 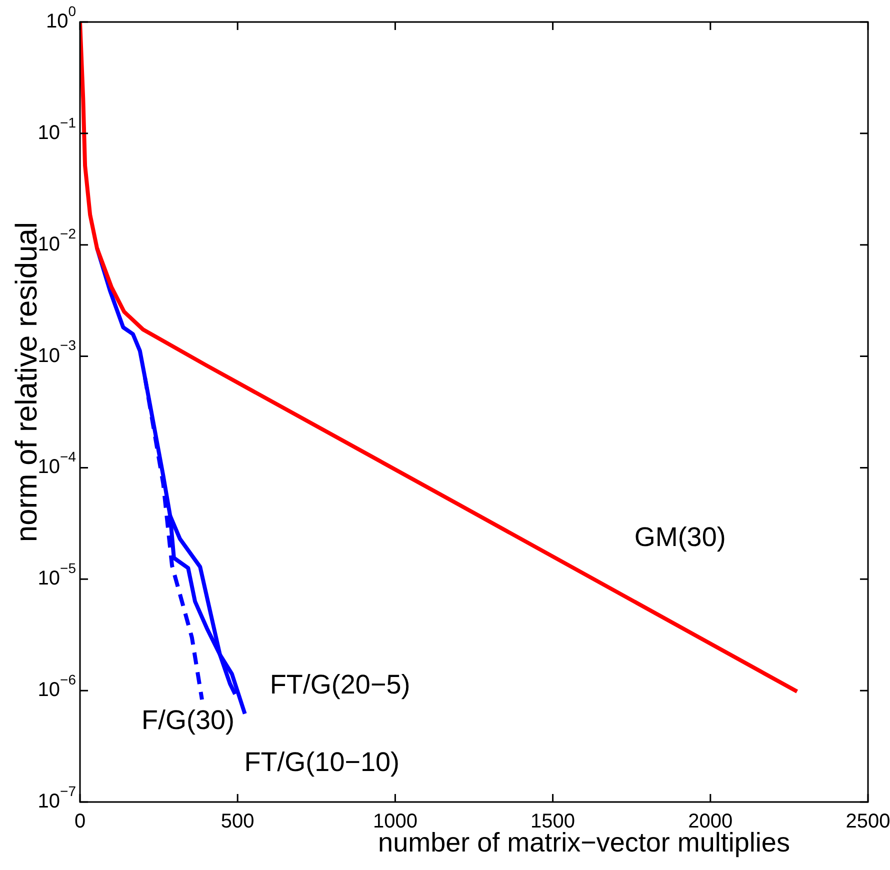 What do you see at coordinates (80, 821) in the screenshot?
I see `x-tick-label: 0` at bounding box center [80, 821].